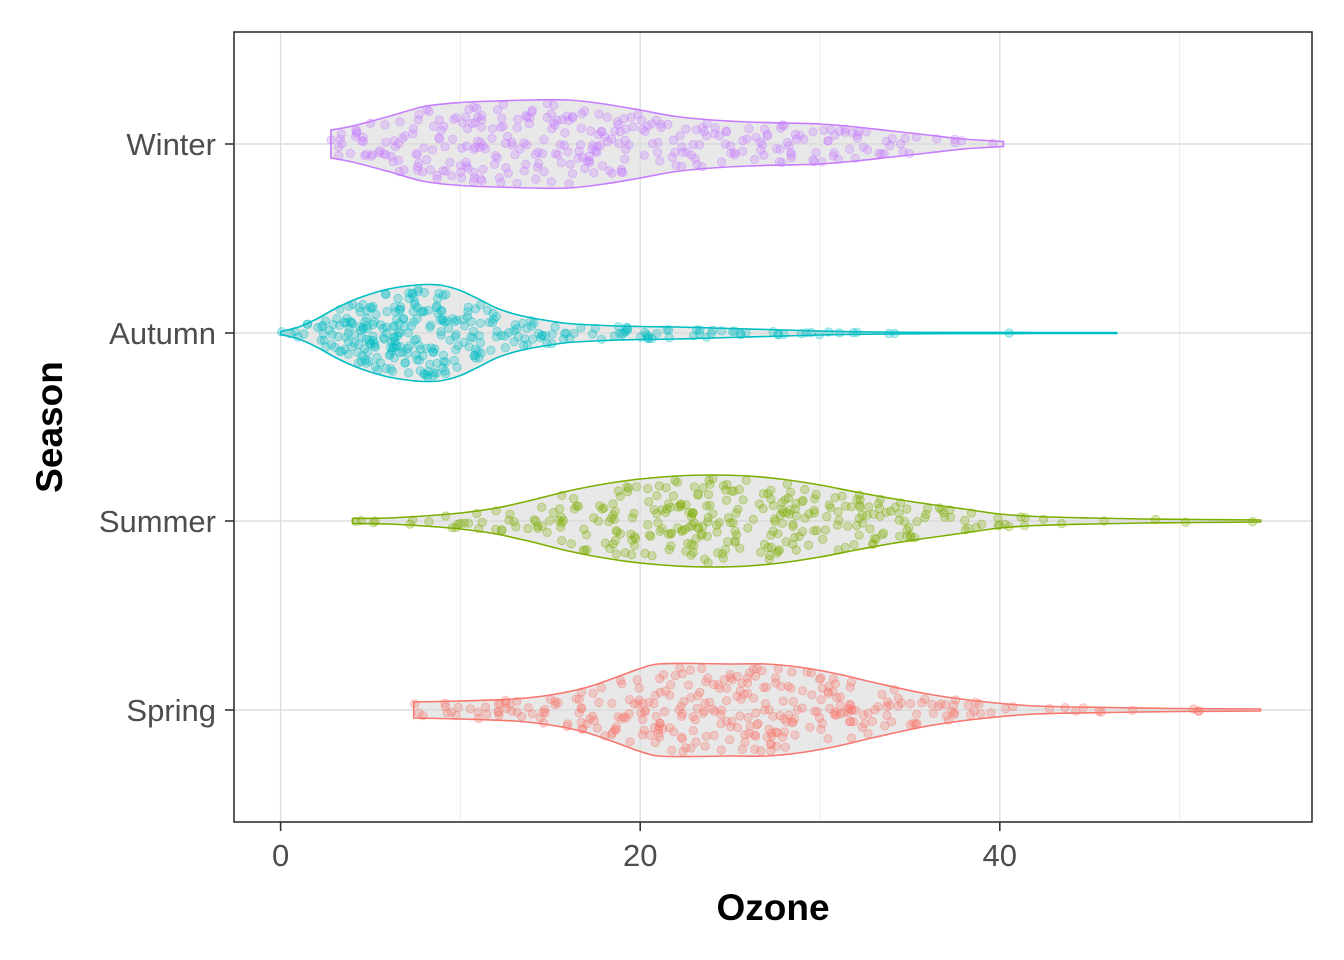 The width and height of the screenshot is (1344, 960). Describe the element at coordinates (662, 144) in the screenshot. I see `jitter-points-winter` at that location.